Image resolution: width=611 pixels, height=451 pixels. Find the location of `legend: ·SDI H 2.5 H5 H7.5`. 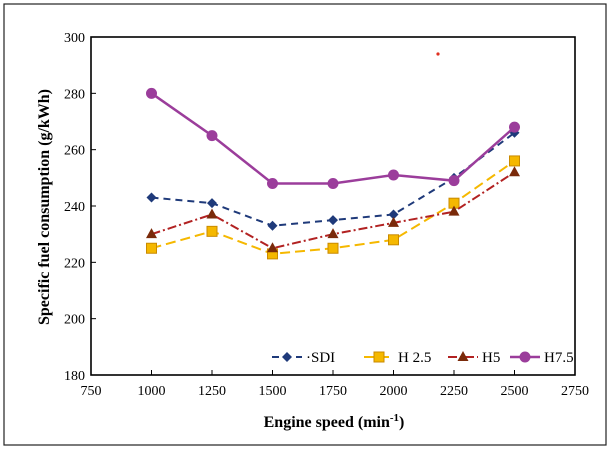

legend: ·SDI H 2.5 H5 H7.5 is located at coordinates (423, 358).